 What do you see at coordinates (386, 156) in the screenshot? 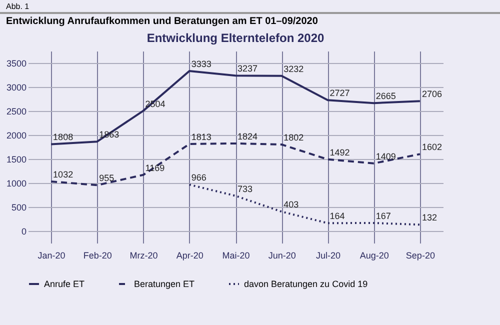
I see `data-label: 1409` at bounding box center [386, 156].